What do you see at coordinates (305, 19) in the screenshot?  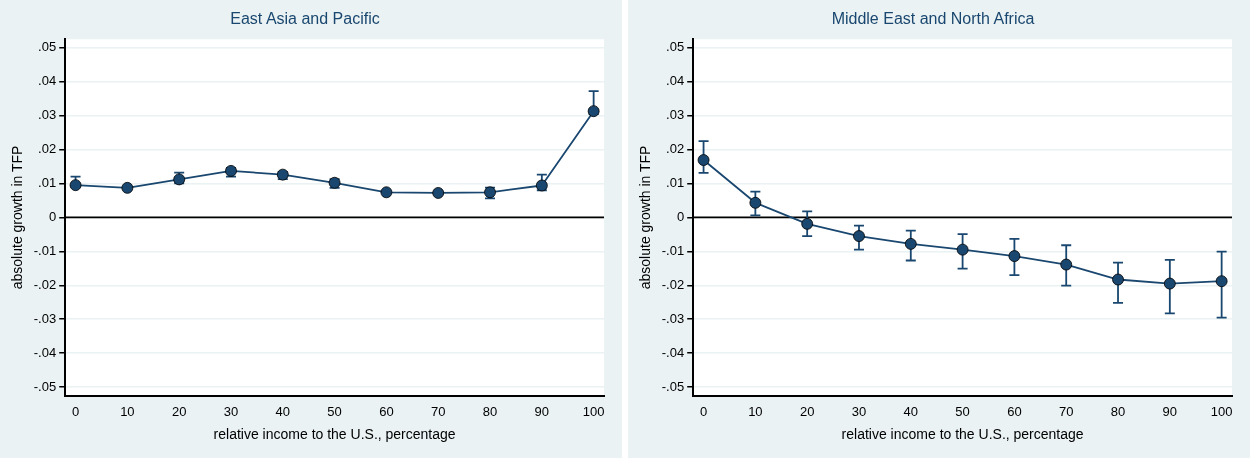 I see `chart-title: East Asia and Pacific` at bounding box center [305, 19].